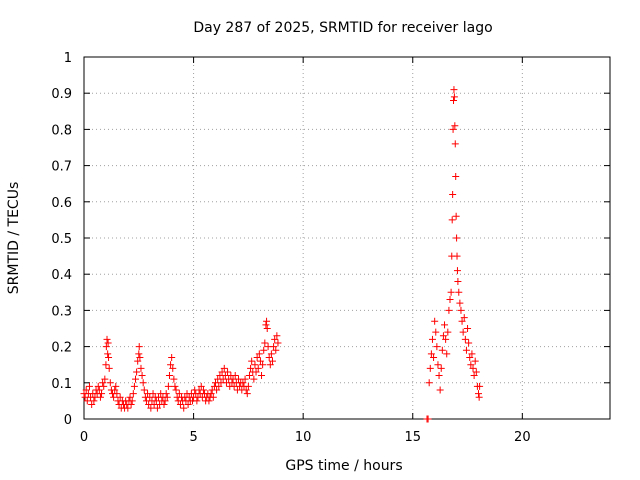 The image size is (640, 480). Describe the element at coordinates (193, 437) in the screenshot. I see `x-tick-label: 5` at that location.